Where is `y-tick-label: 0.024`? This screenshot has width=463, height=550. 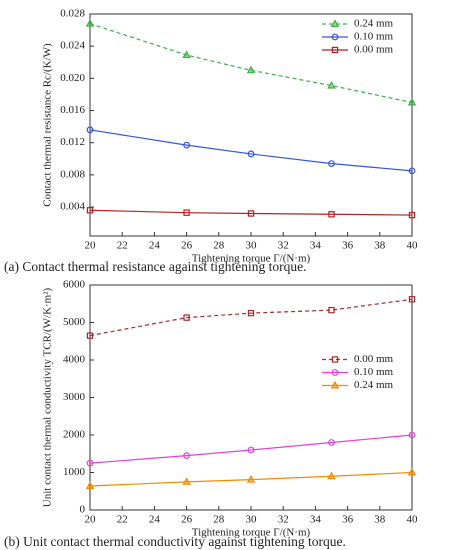 y-tick-label: 0.024 is located at coordinates (72, 46).